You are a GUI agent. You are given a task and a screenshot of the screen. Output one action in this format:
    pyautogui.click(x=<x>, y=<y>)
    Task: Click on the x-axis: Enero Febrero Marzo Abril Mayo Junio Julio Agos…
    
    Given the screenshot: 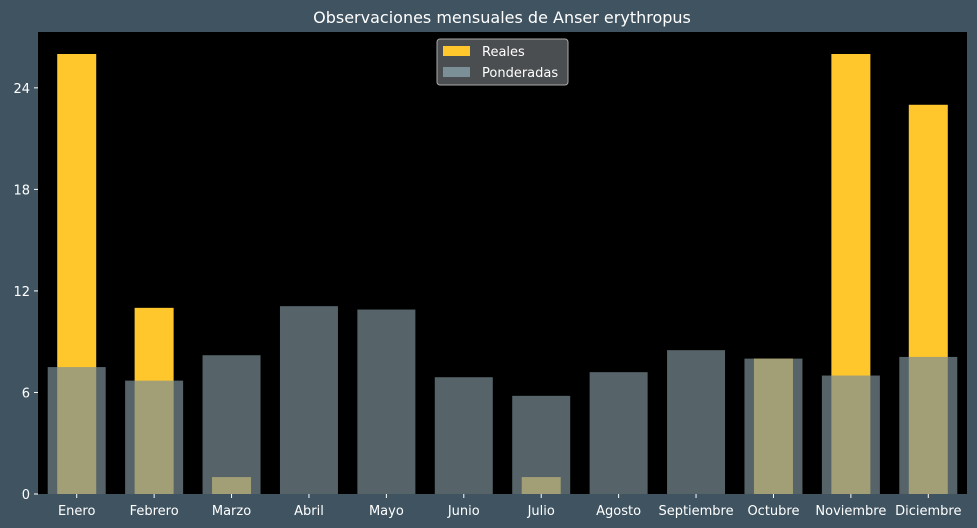 What is the action you would take?
    pyautogui.click(x=509, y=506)
    